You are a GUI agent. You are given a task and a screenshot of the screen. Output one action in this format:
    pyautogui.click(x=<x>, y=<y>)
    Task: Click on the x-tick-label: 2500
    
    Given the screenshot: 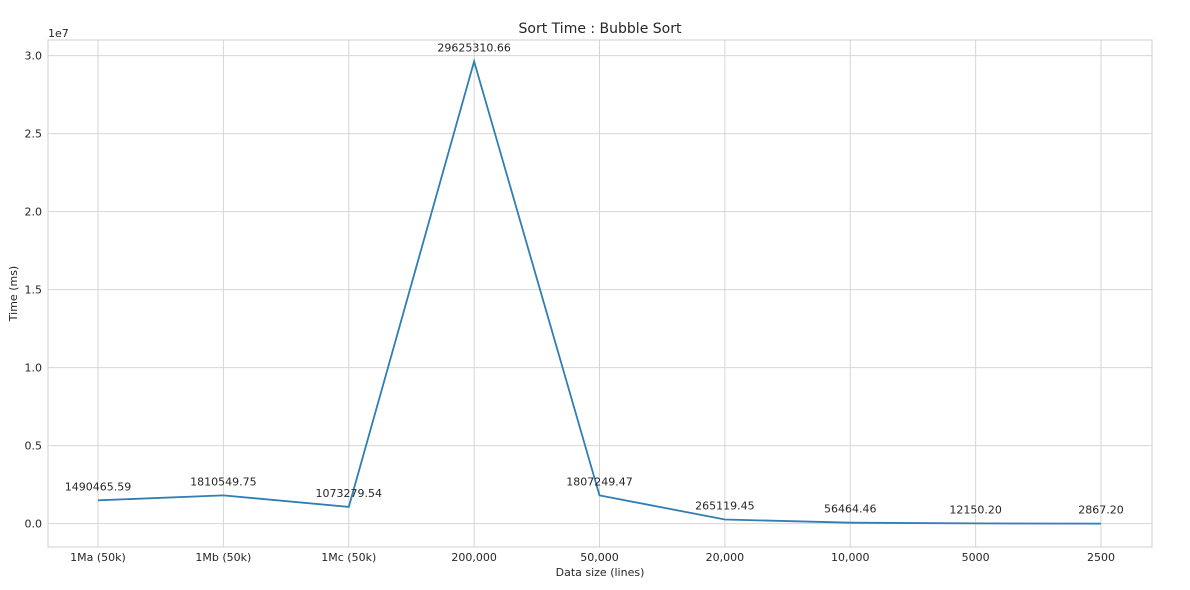 What is the action you would take?
    pyautogui.click(x=1101, y=557)
    